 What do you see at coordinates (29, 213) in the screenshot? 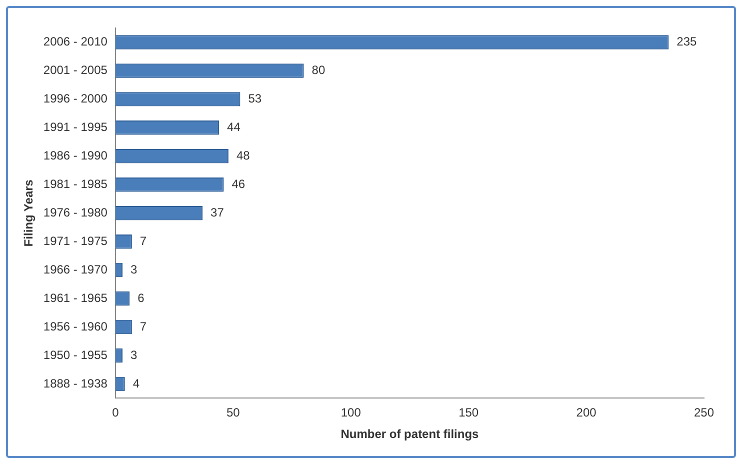
I see `y-axis-title: Filing Years` at bounding box center [29, 213].